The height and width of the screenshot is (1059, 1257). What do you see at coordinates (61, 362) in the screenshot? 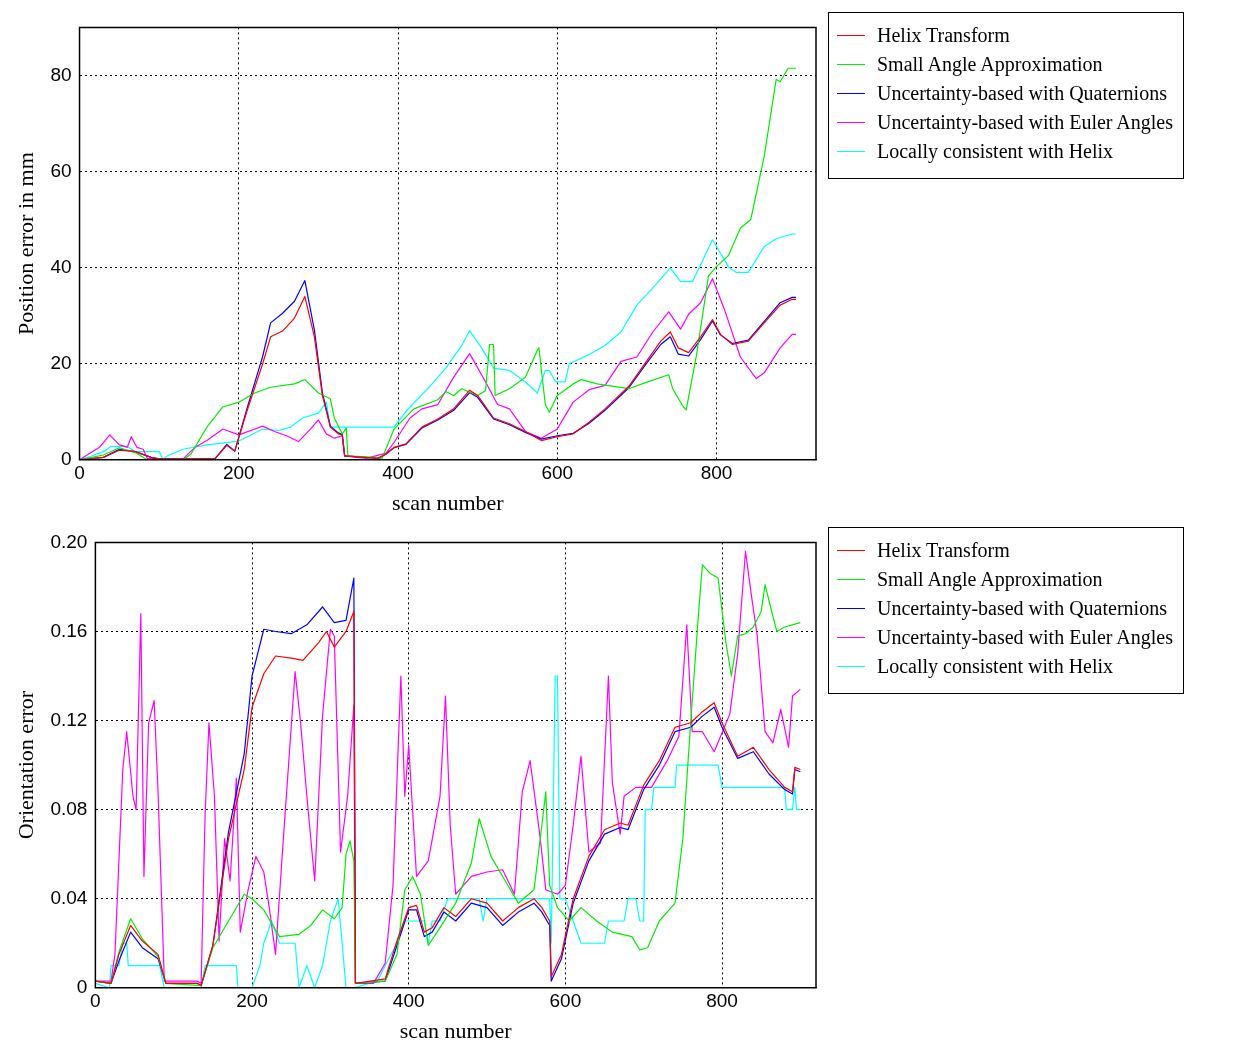
I see `y-tick-label: 20` at bounding box center [61, 362].